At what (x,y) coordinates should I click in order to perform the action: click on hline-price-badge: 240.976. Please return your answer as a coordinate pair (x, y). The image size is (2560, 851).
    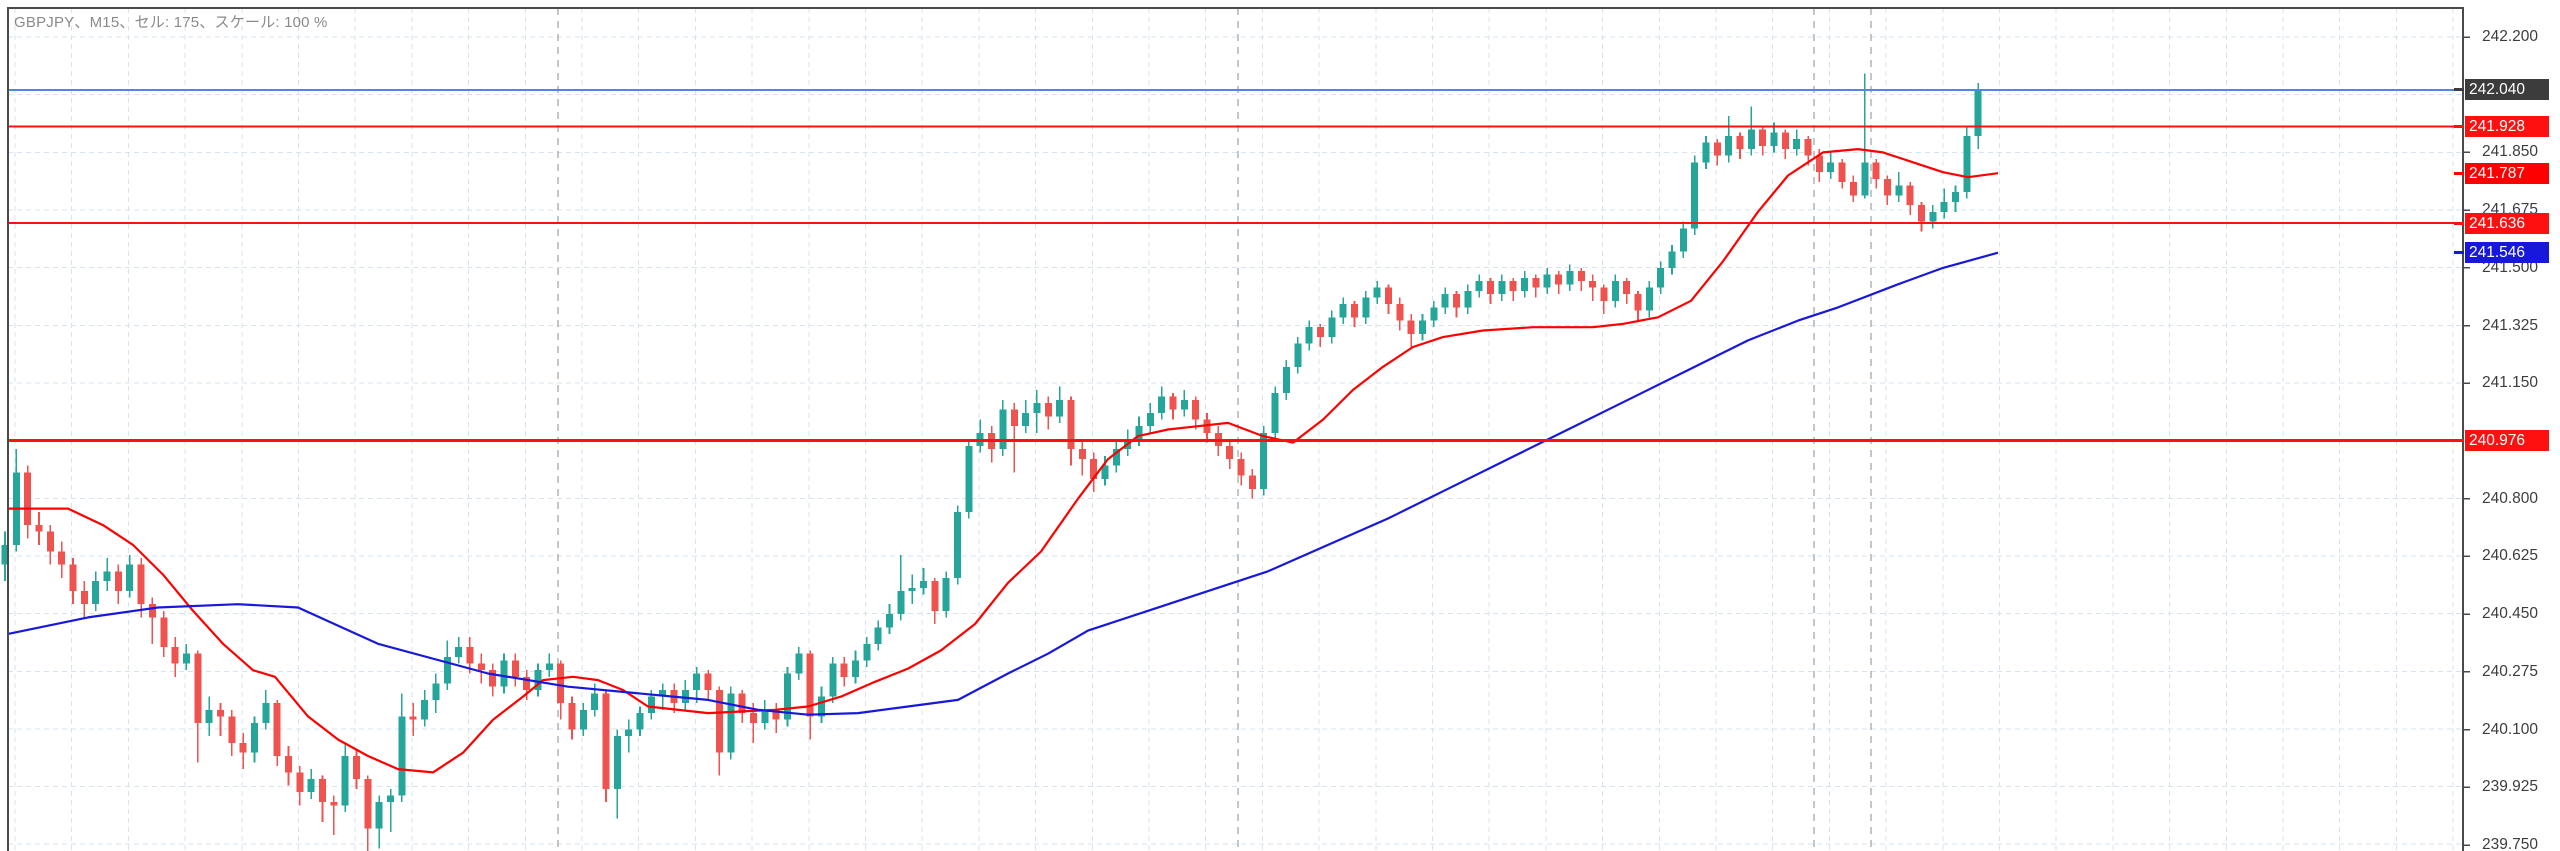
    Looking at the image, I should click on (2507, 441).